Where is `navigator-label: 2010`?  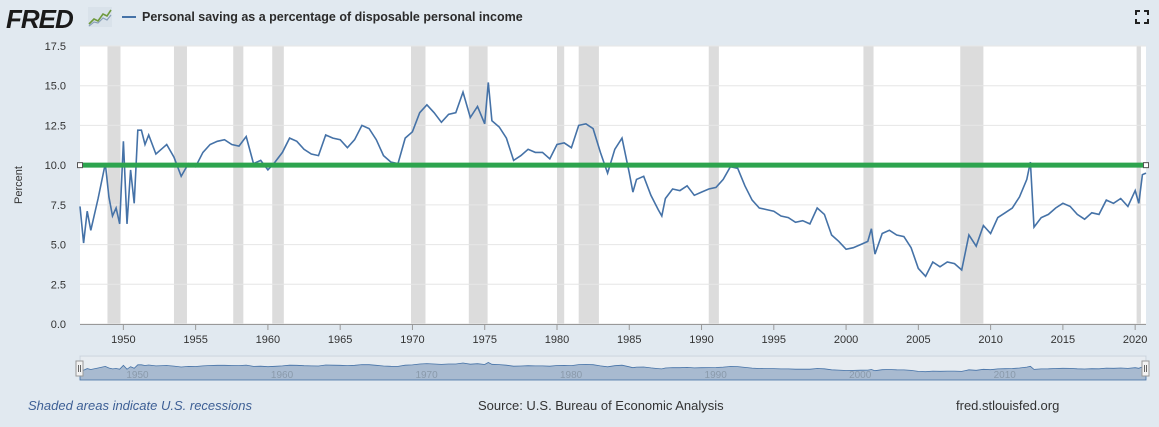 navigator-label: 2010 is located at coordinates (1005, 375).